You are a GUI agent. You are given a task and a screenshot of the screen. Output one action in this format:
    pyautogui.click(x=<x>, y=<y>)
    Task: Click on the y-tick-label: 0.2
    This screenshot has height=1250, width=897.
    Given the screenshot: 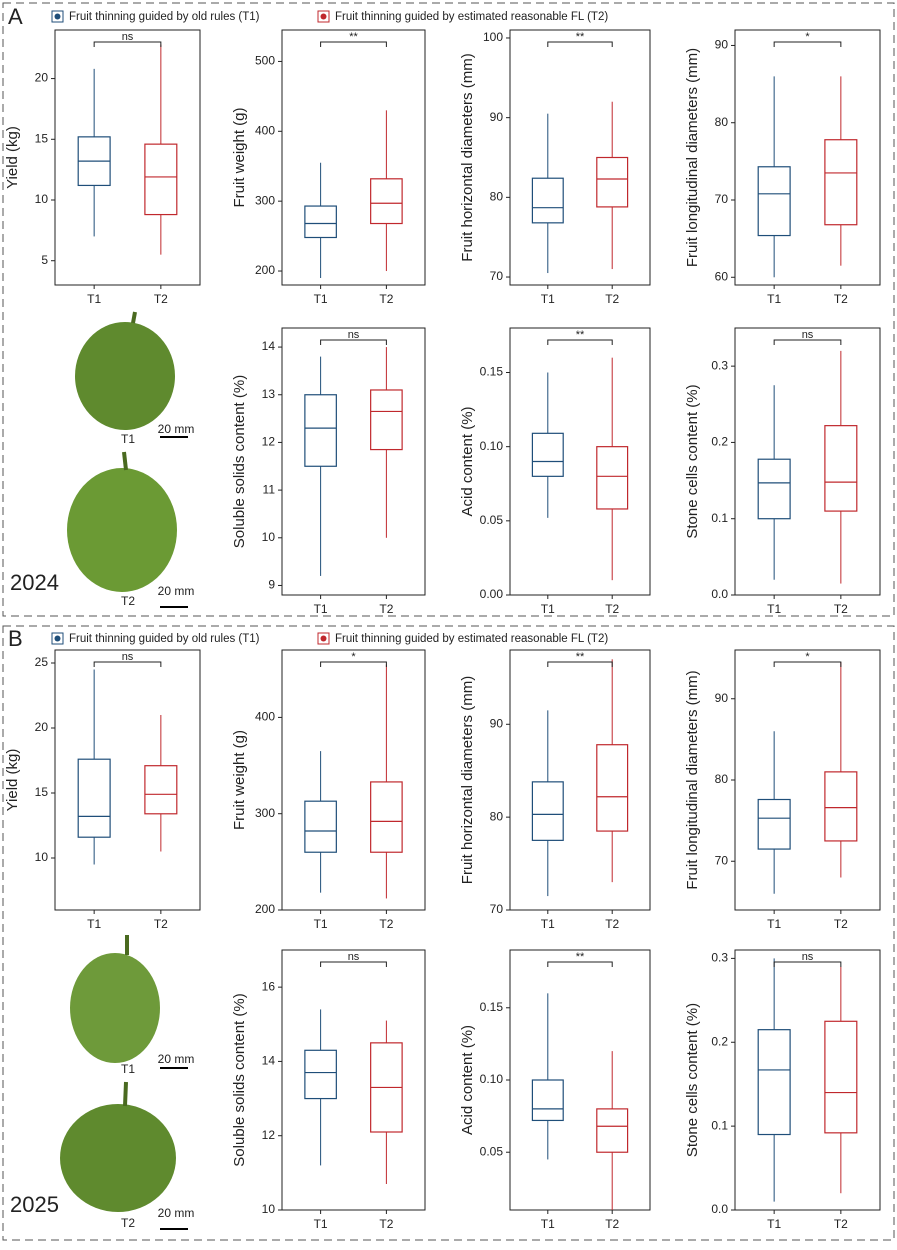 What is the action you would take?
    pyautogui.click(x=719, y=1041)
    